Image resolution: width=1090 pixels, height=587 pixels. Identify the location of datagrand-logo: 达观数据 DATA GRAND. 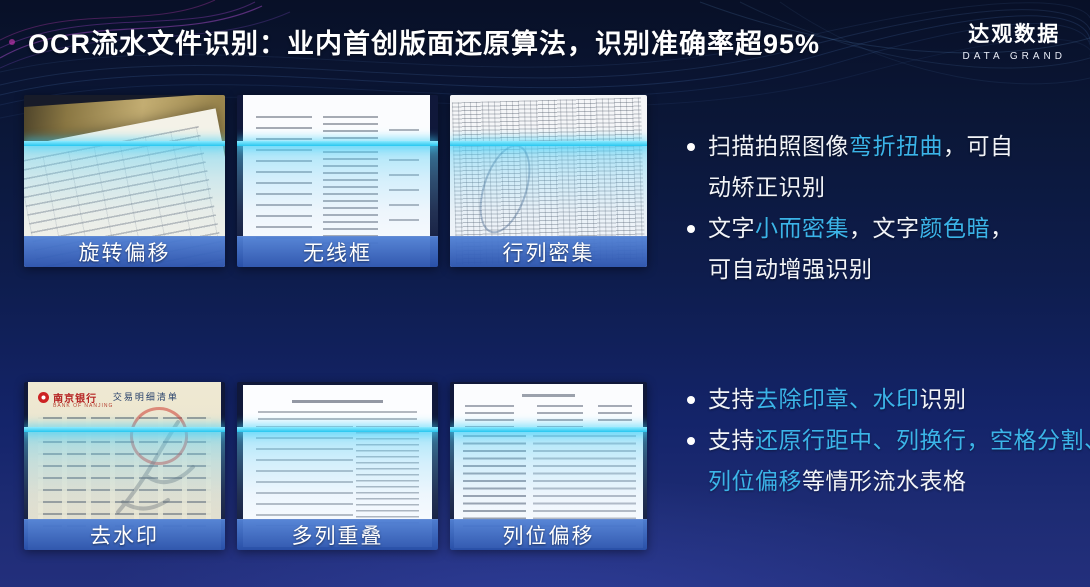
(1014, 40).